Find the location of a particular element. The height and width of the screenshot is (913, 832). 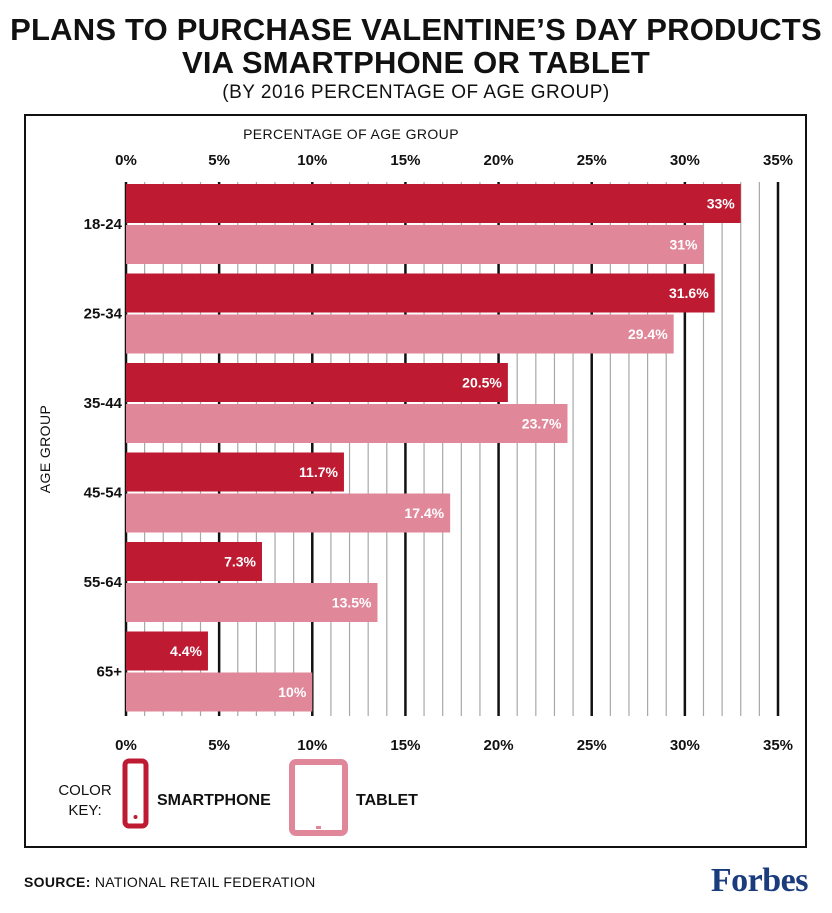

data-label-smartphone: 33% is located at coordinates (721, 204).